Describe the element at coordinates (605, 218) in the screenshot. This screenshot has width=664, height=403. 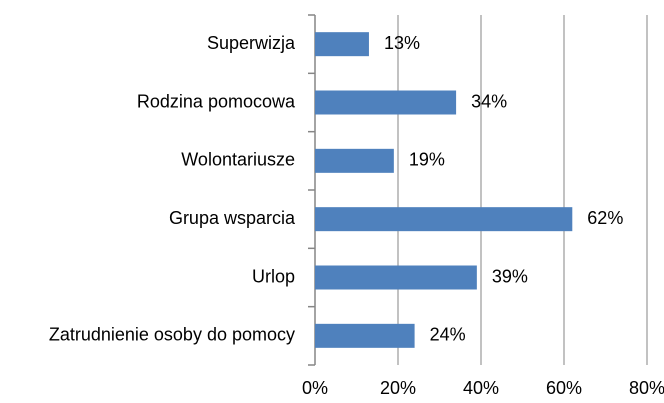
I see `value-label: 62%` at that location.